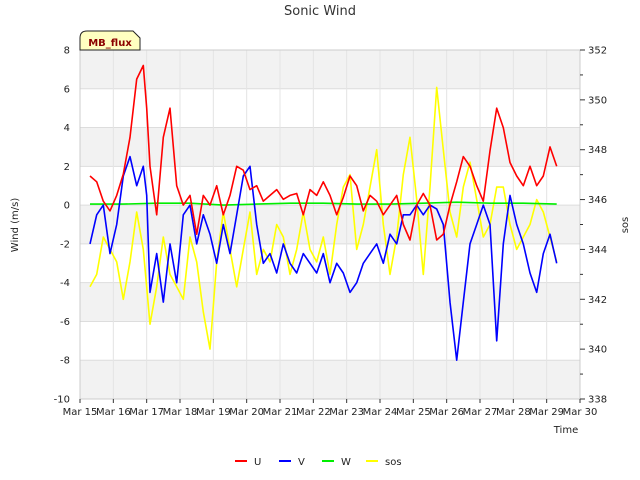  I want to click on badge-shape, so click(110, 40).